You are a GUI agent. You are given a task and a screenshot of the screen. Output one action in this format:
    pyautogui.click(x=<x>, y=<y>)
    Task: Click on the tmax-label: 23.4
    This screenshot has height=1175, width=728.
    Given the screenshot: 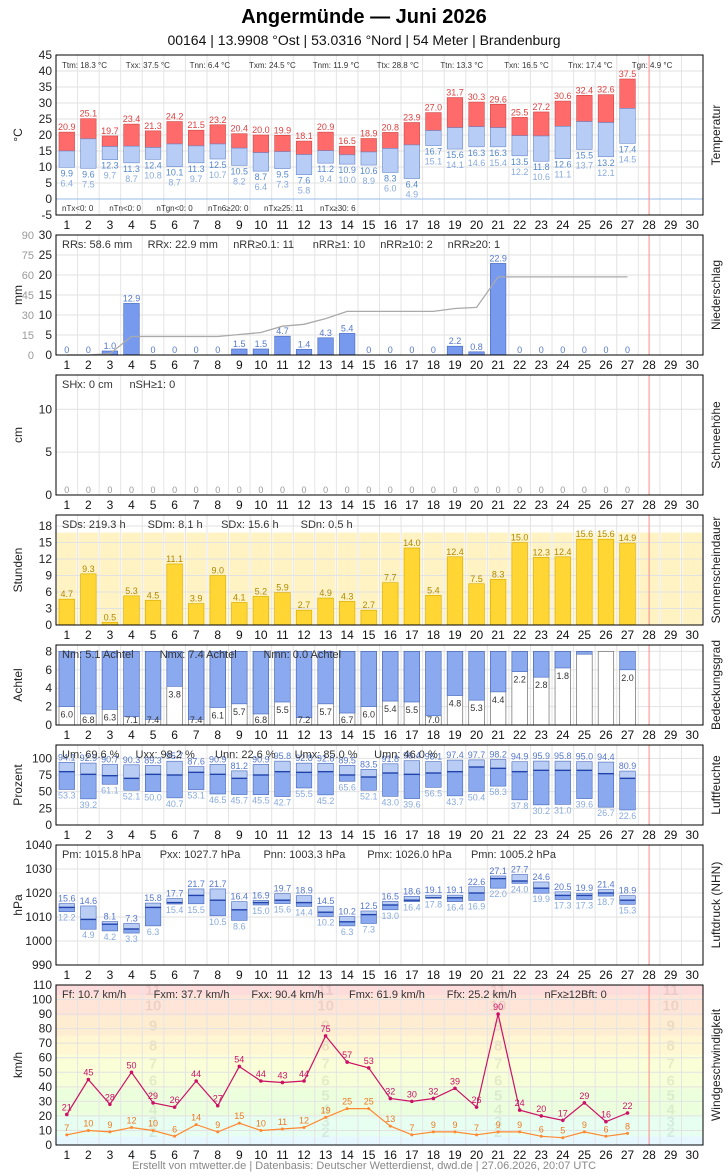 What is the action you would take?
    pyautogui.click(x=132, y=119)
    